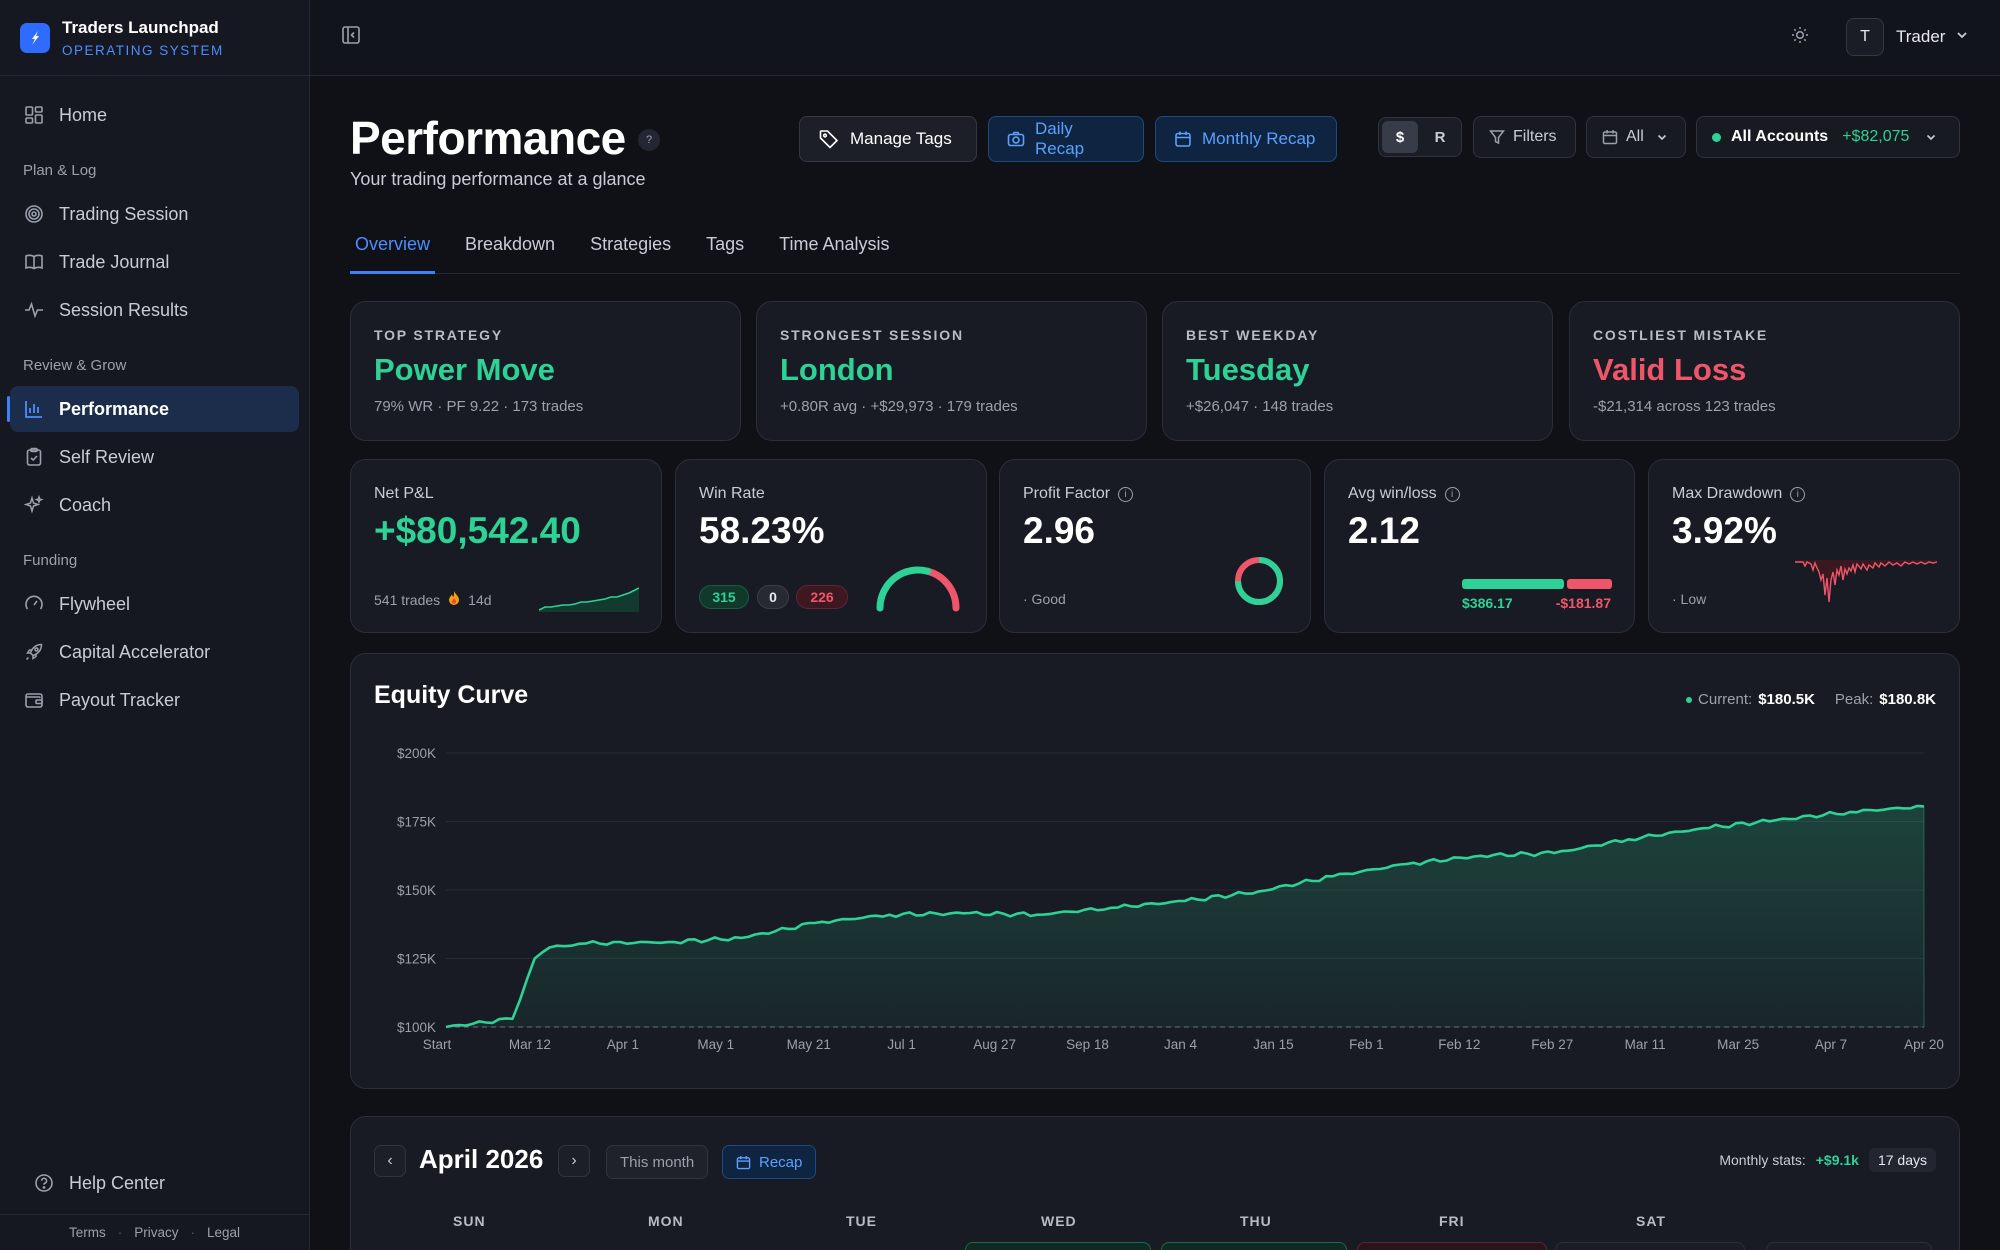 The image size is (2000, 1250). What do you see at coordinates (1479, 546) in the screenshot?
I see `metric-card-avg-win-loss: Avg win/loss i 2.12 $386.17 -$181.87` at bounding box center [1479, 546].